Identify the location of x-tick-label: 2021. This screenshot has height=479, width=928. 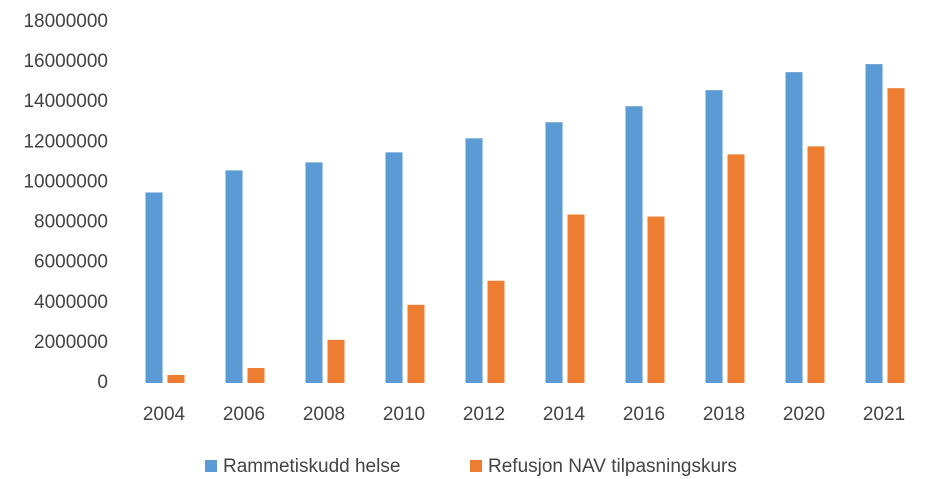
(884, 414).